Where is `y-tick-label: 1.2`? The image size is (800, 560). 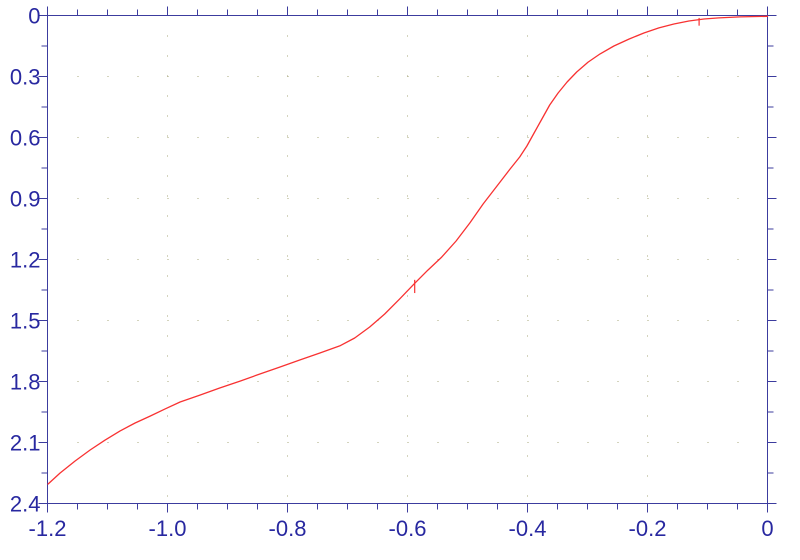
y-tick-label: 1.2 is located at coordinates (25, 260).